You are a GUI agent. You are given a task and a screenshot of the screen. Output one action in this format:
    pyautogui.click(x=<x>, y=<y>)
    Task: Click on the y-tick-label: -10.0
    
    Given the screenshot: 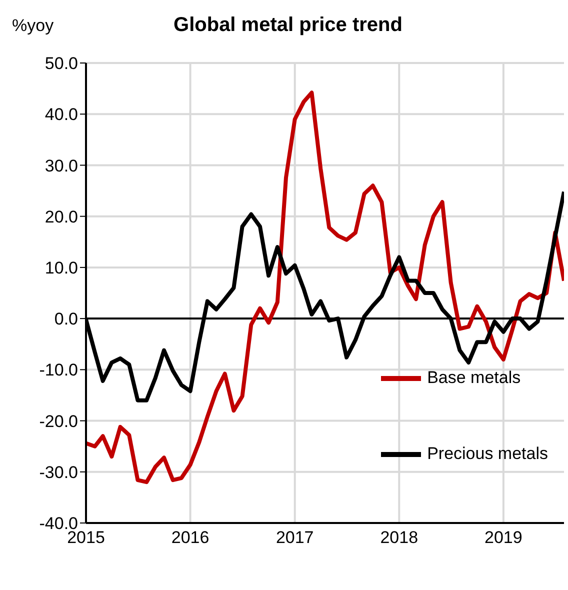 What is the action you would take?
    pyautogui.click(x=58, y=370)
    